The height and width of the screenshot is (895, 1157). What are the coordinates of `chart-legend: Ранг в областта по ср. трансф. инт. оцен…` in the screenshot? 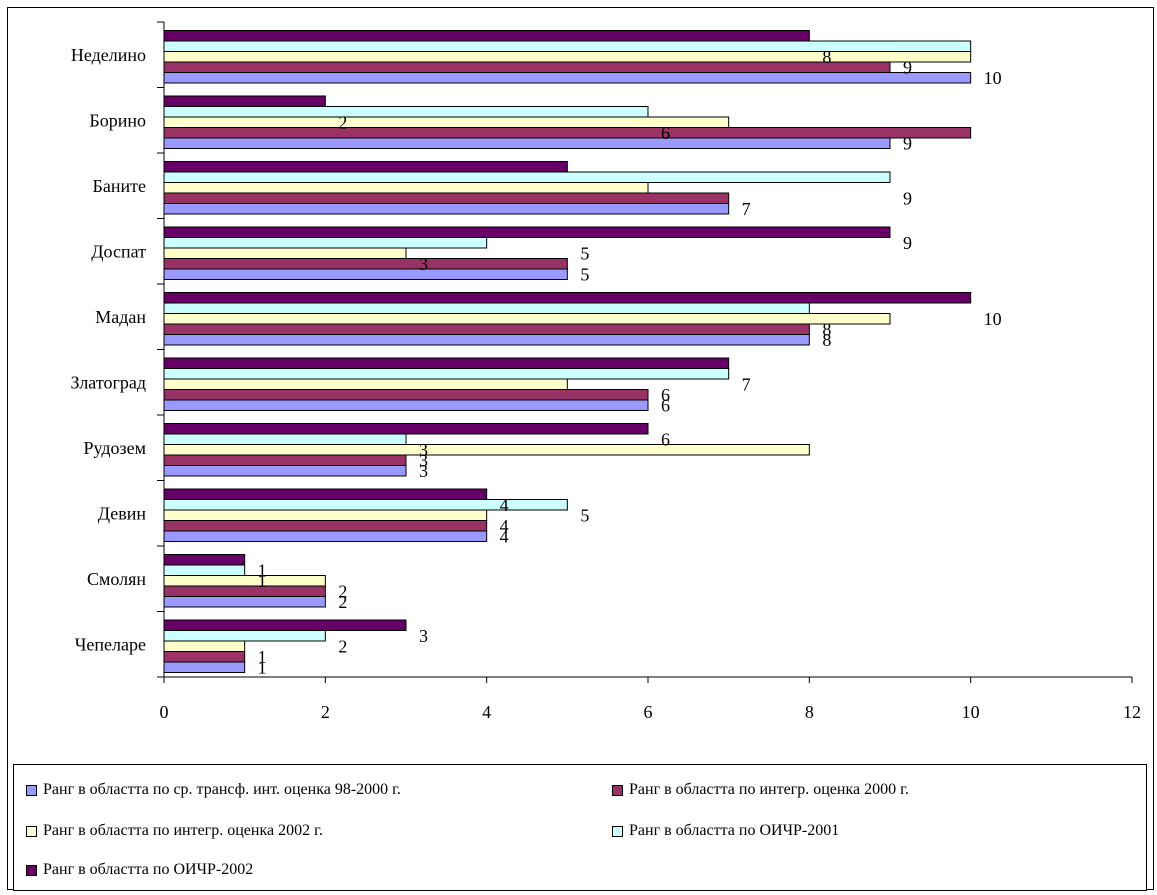 It's located at (580, 827).